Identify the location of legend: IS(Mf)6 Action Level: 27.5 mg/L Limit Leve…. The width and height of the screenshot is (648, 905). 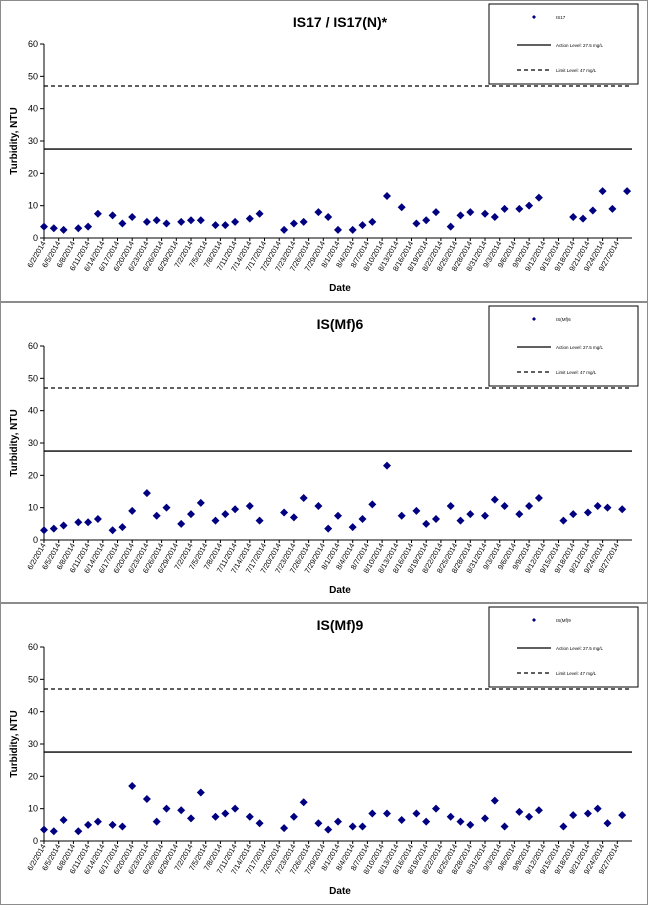
(563, 346).